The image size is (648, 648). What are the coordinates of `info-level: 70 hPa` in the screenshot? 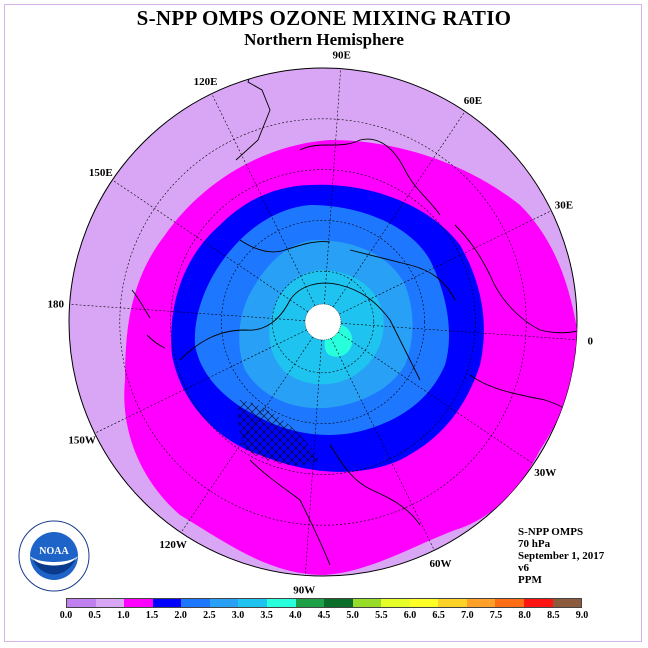 It's located at (534, 544).